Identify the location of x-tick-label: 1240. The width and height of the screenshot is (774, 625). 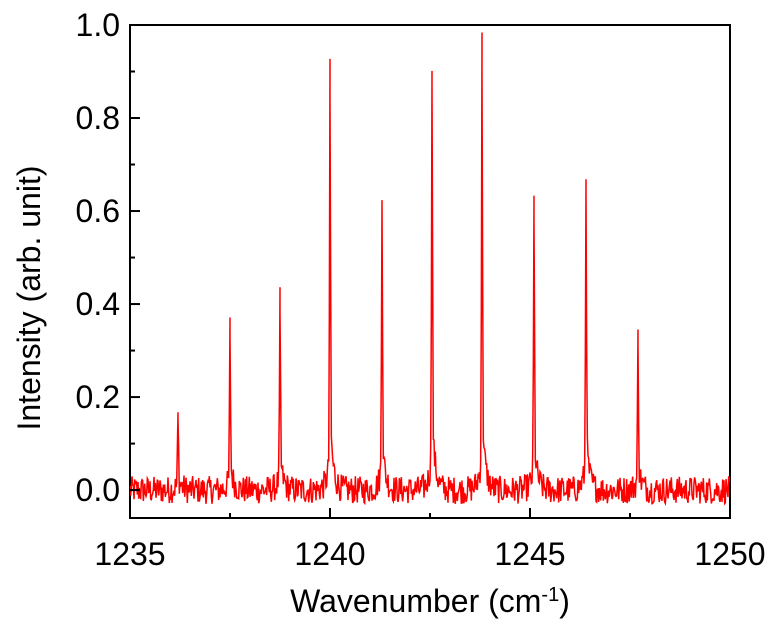
(329, 554).